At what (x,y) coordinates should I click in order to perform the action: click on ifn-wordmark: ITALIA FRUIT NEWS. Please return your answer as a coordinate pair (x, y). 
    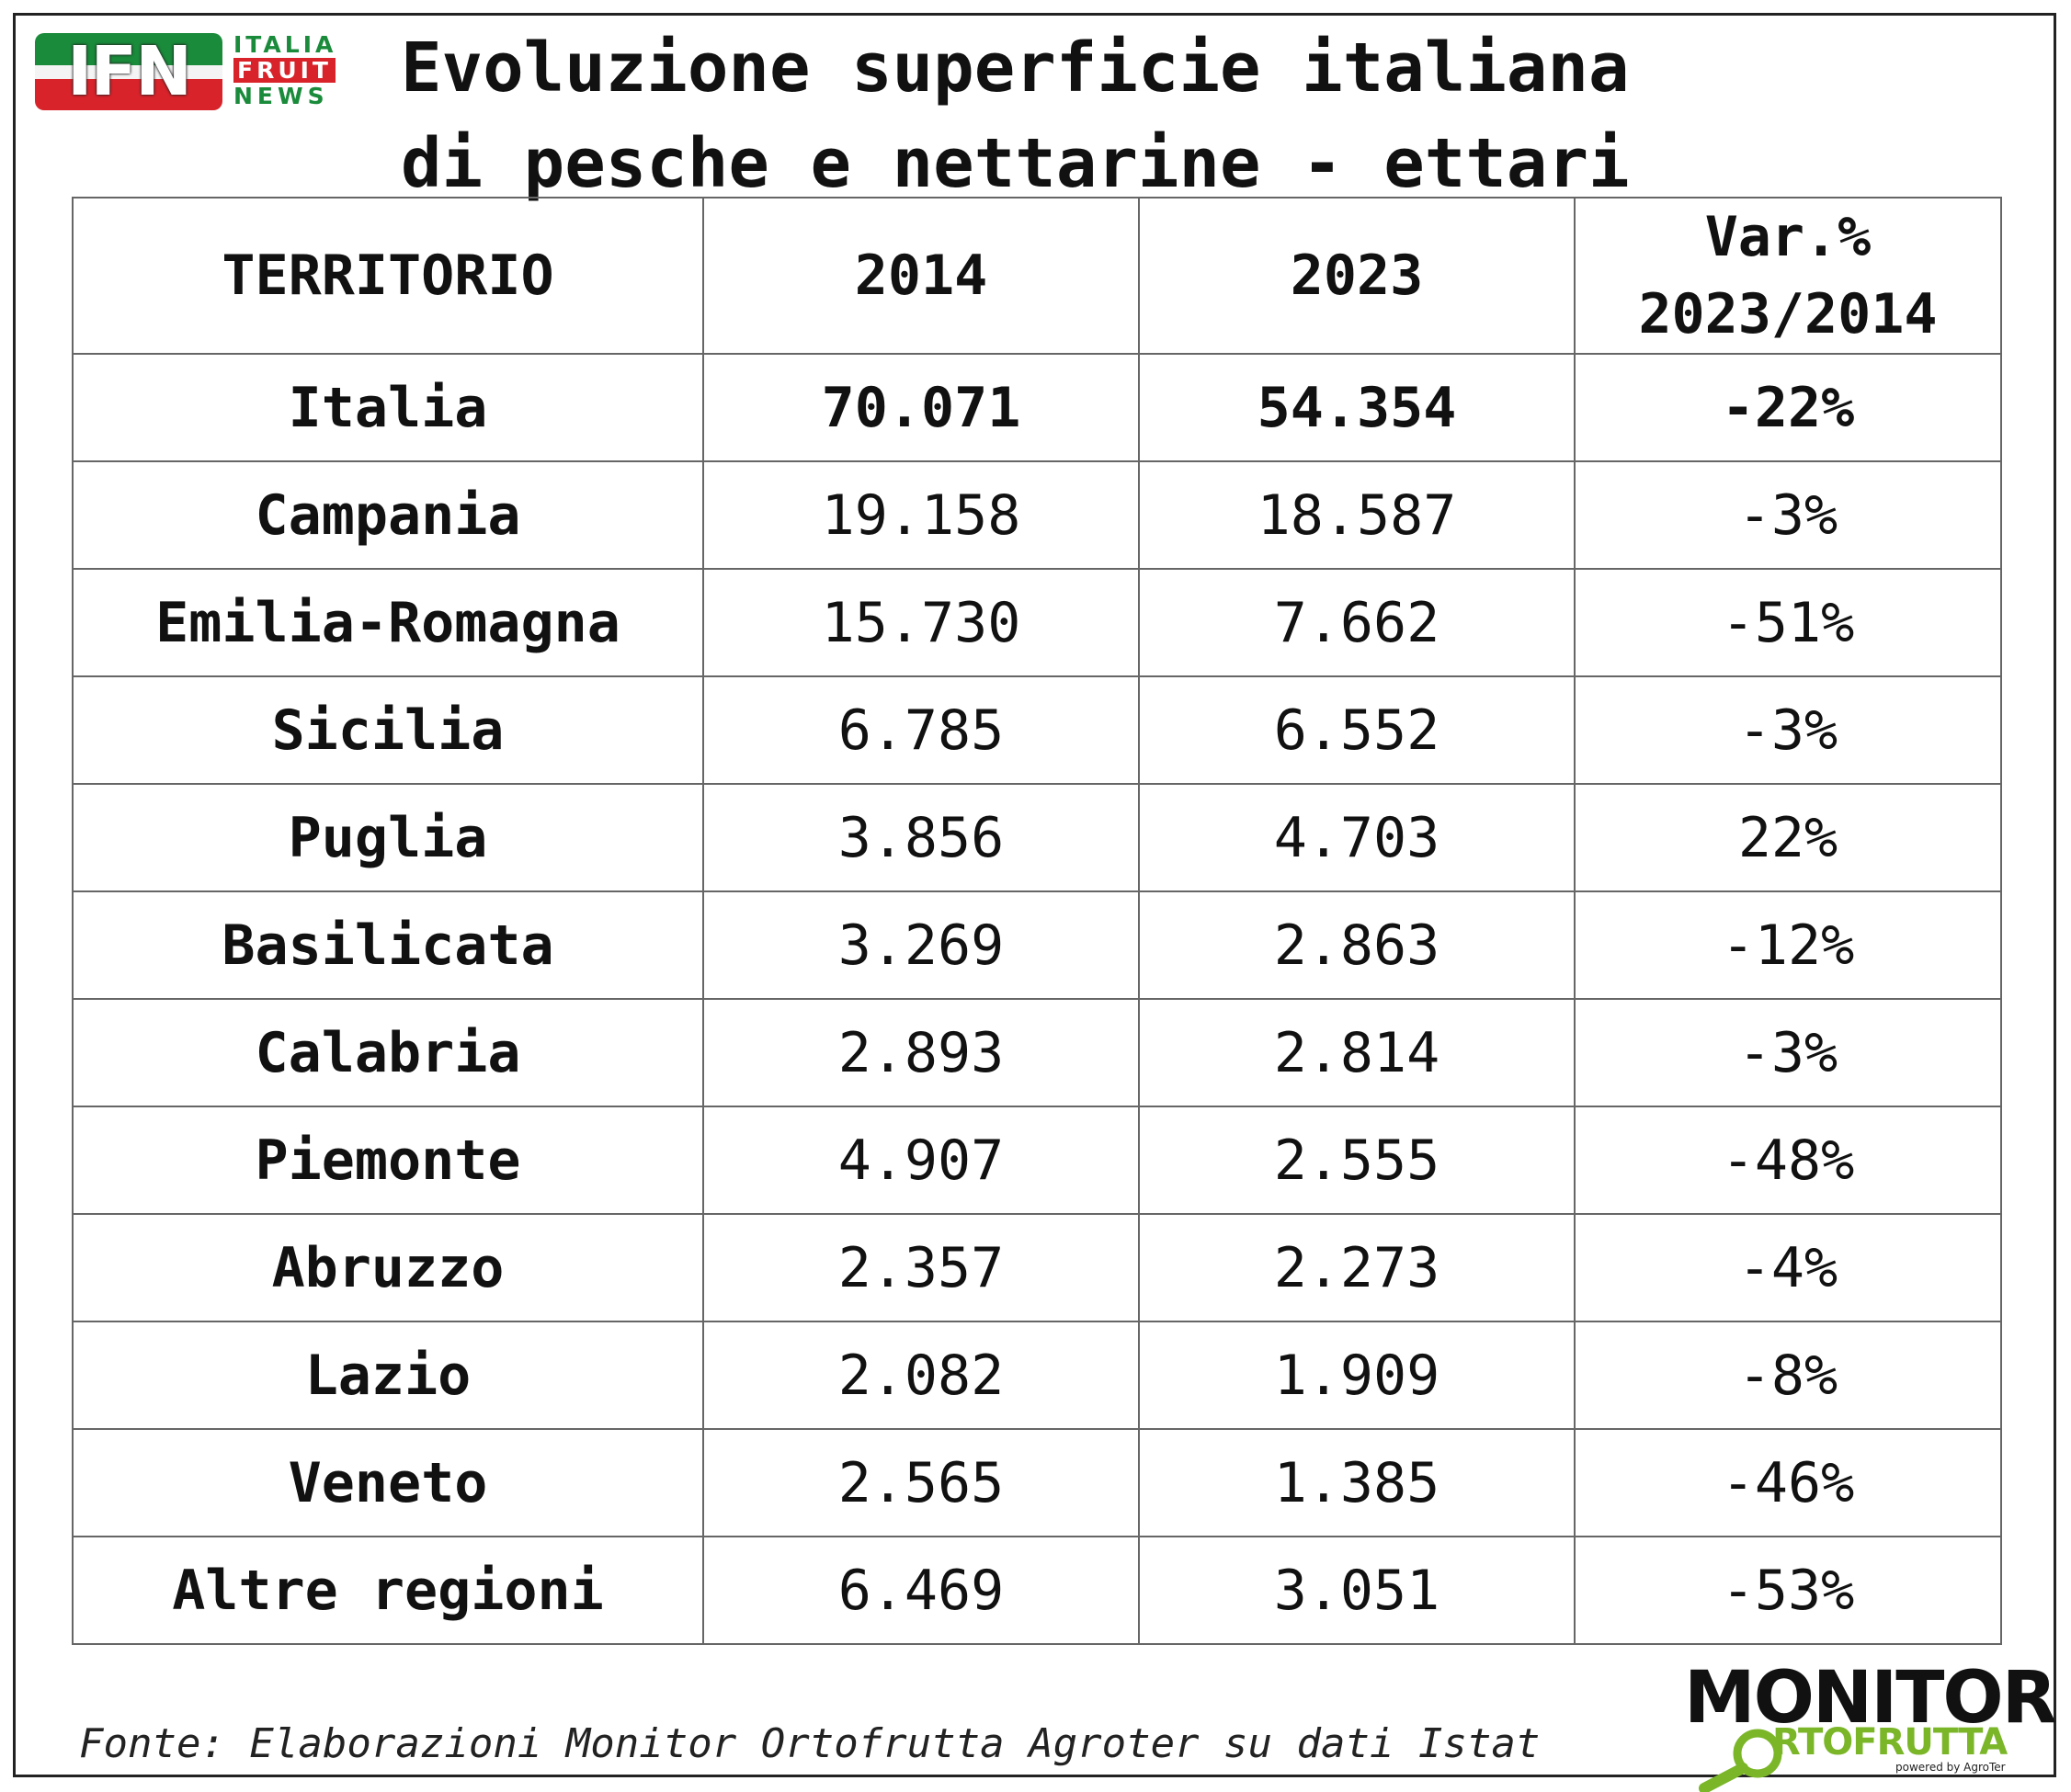
    Looking at the image, I should click on (297, 70).